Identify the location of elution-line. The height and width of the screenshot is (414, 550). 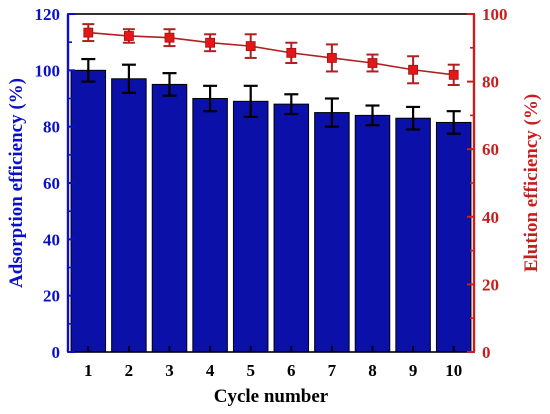
(271, 53).